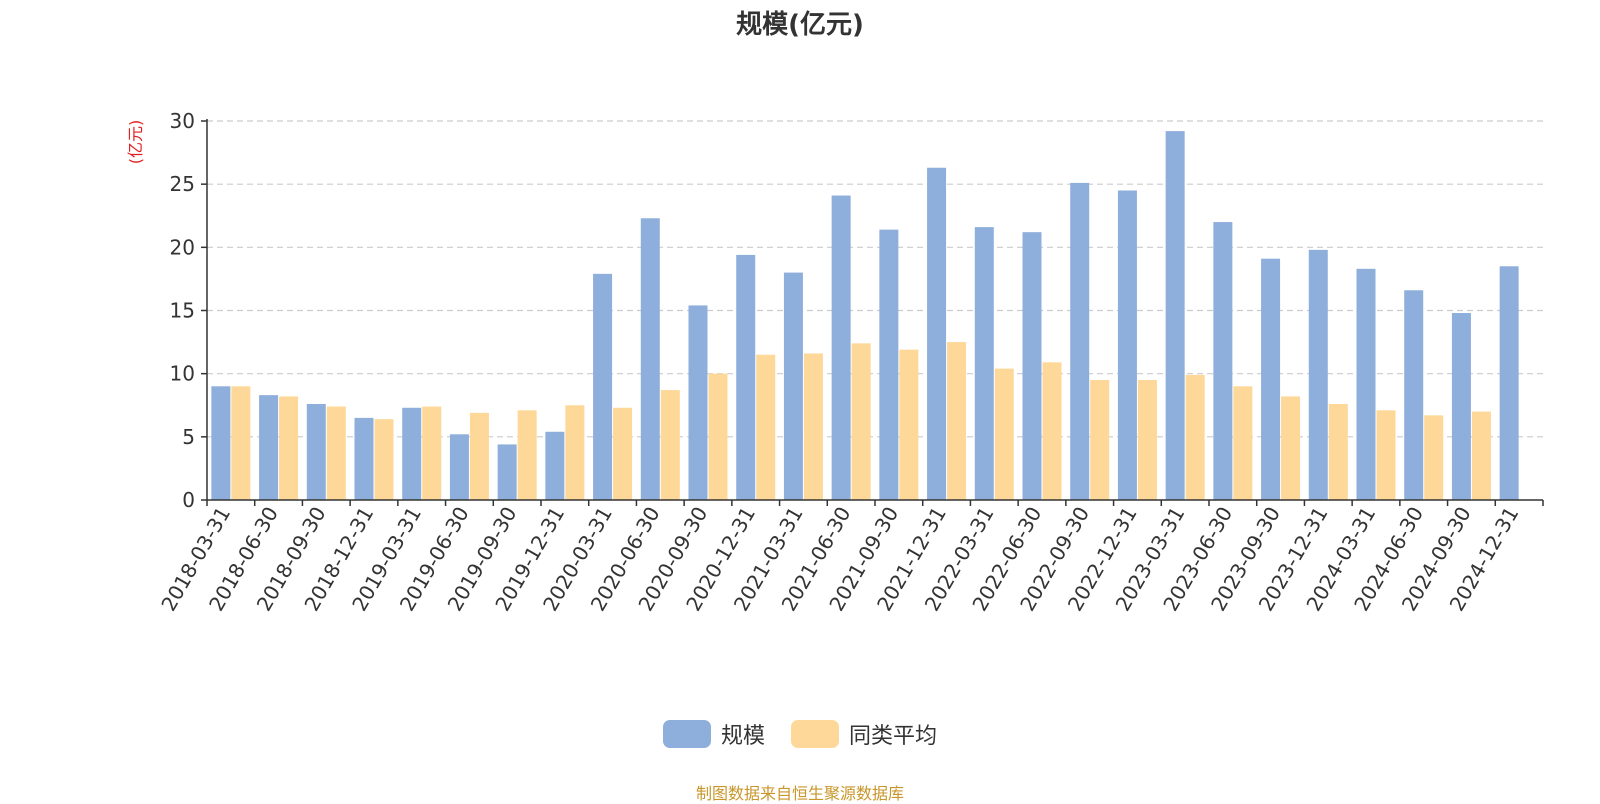 The image size is (1600, 804). Describe the element at coordinates (182, 247) in the screenshot. I see `y-tick-label: 20` at that location.